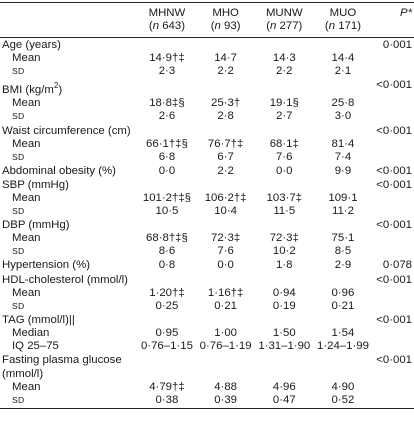  I want to click on cell-mho: 0·76–1·19, so click(225, 346).